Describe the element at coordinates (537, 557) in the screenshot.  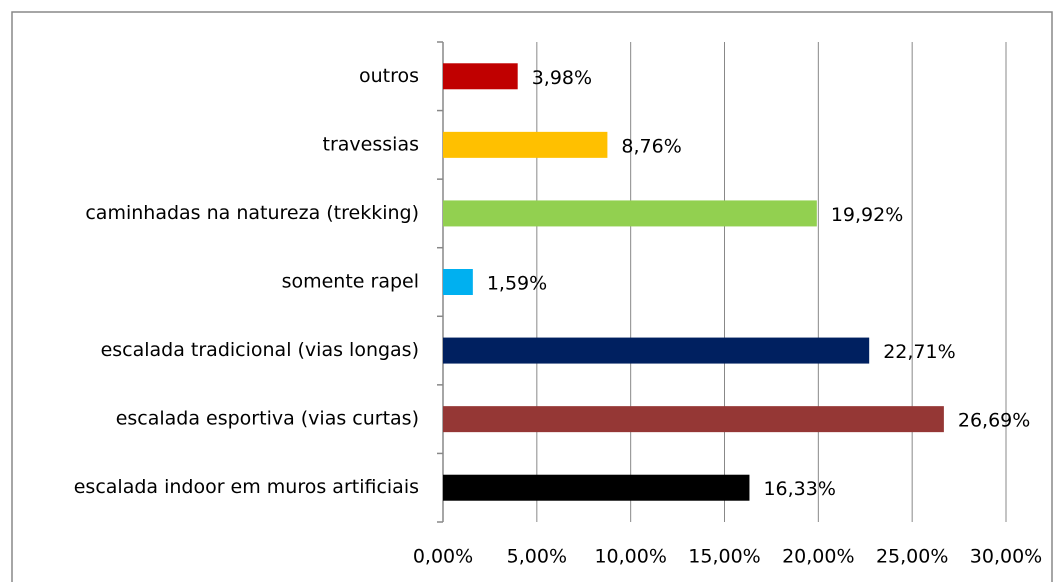
I see `x-tick-label: 5,00%` at that location.